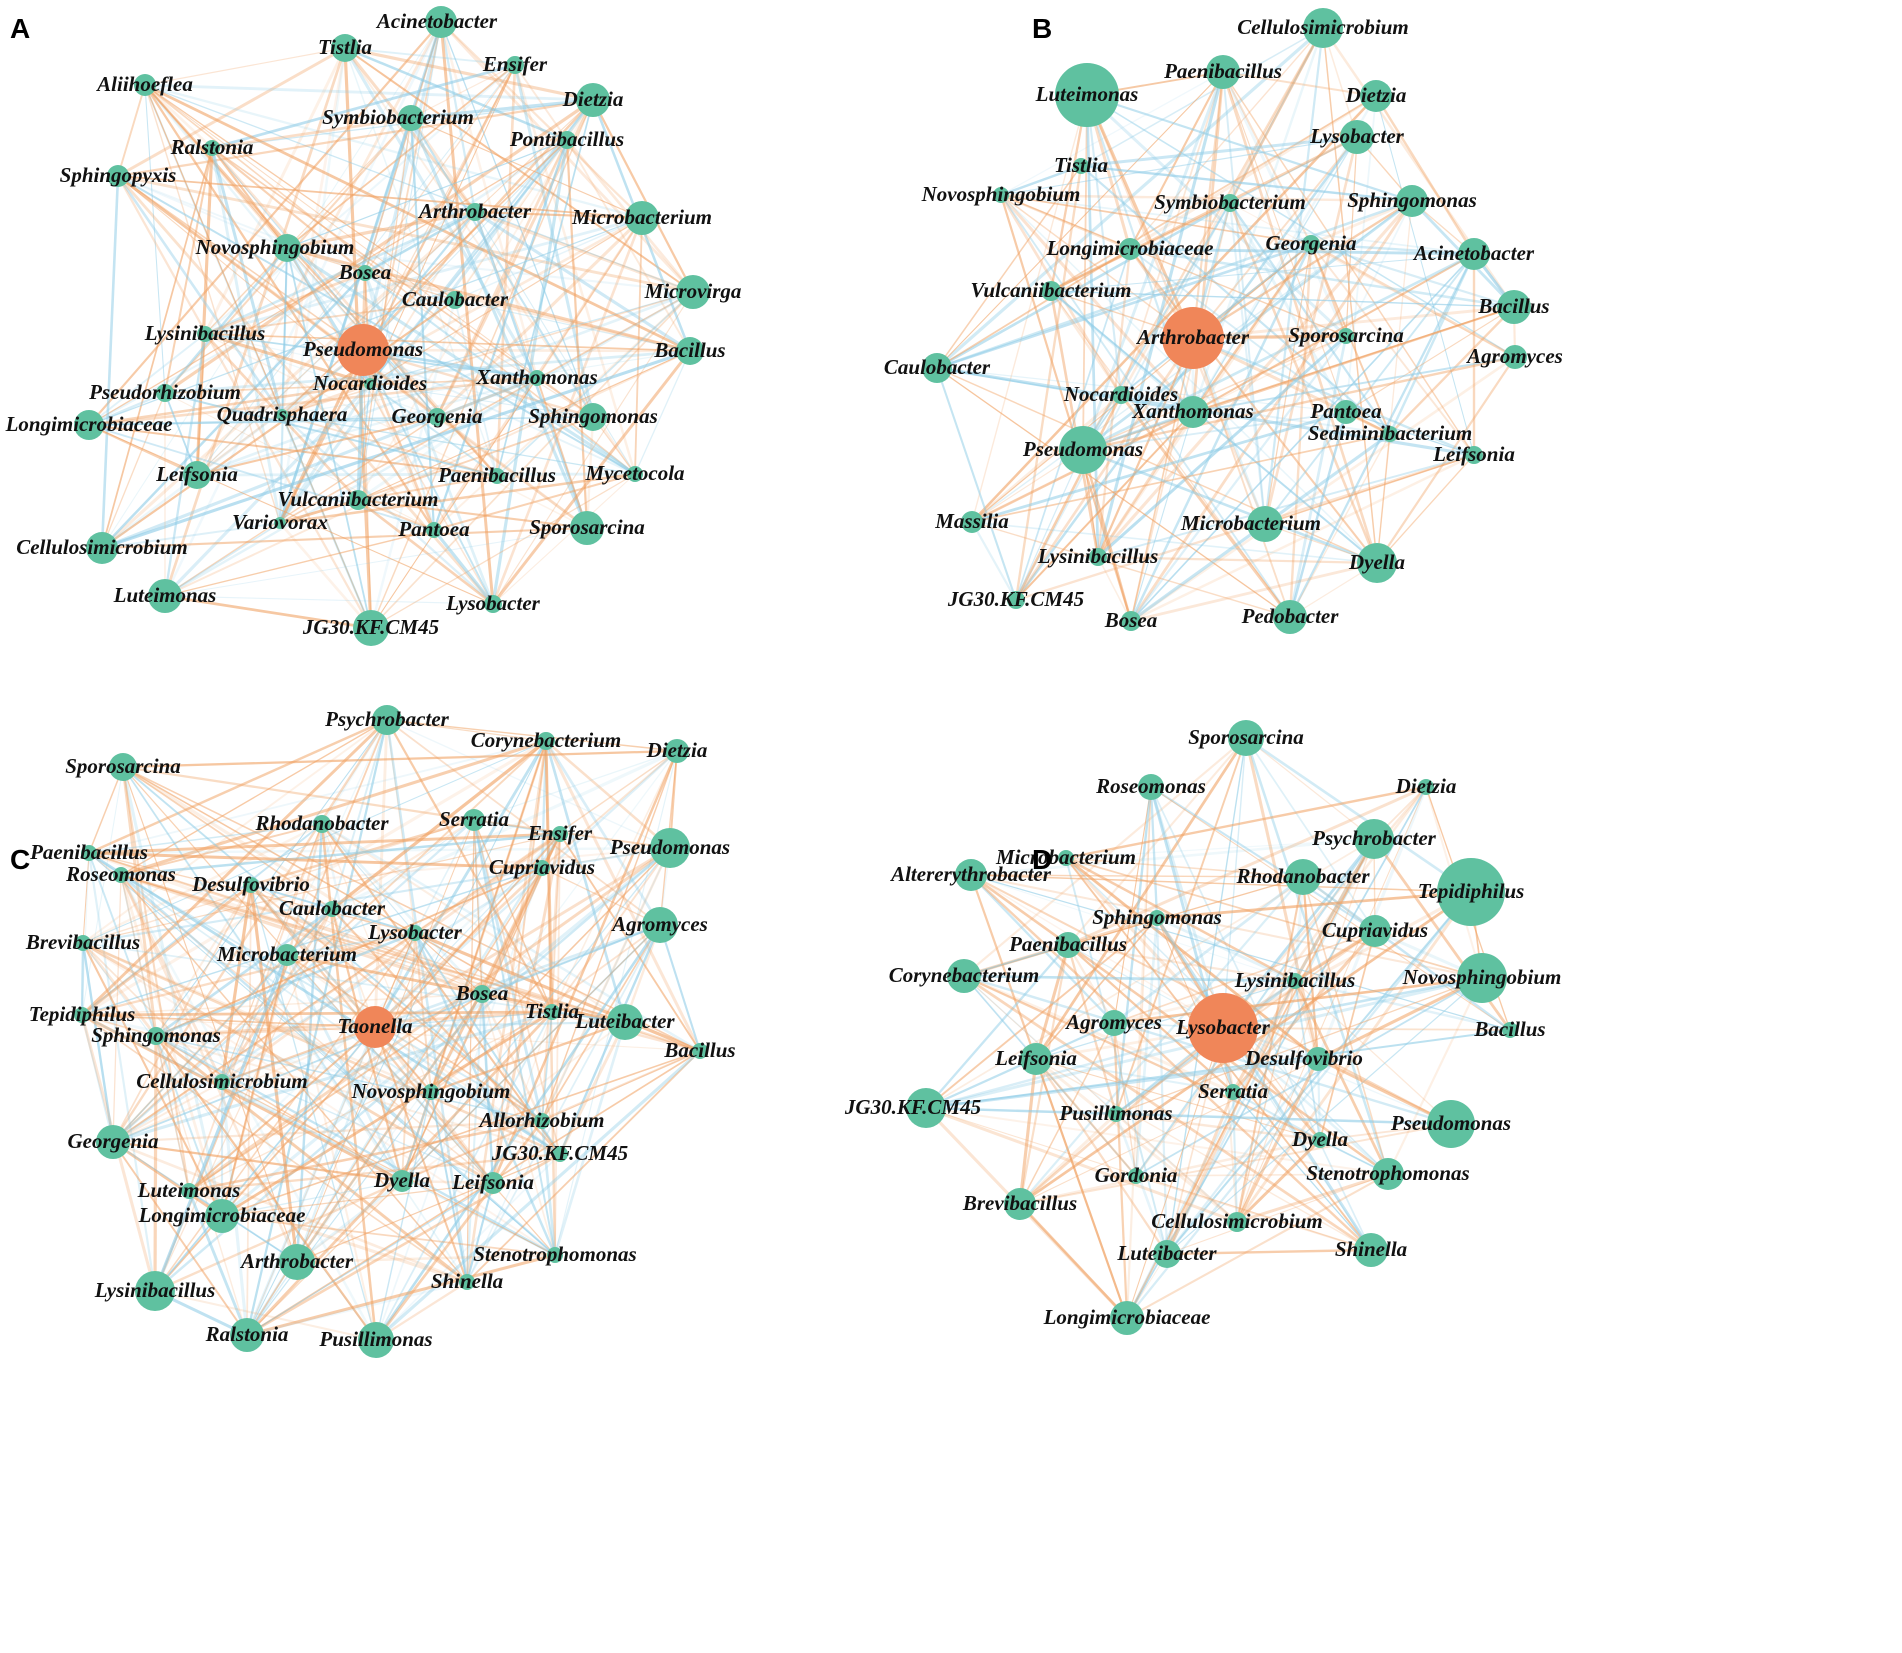 Image resolution: width=1902 pixels, height=1653 pixels. Describe the element at coordinates (1371, 1250) in the screenshot. I see `node-shinella` at that location.